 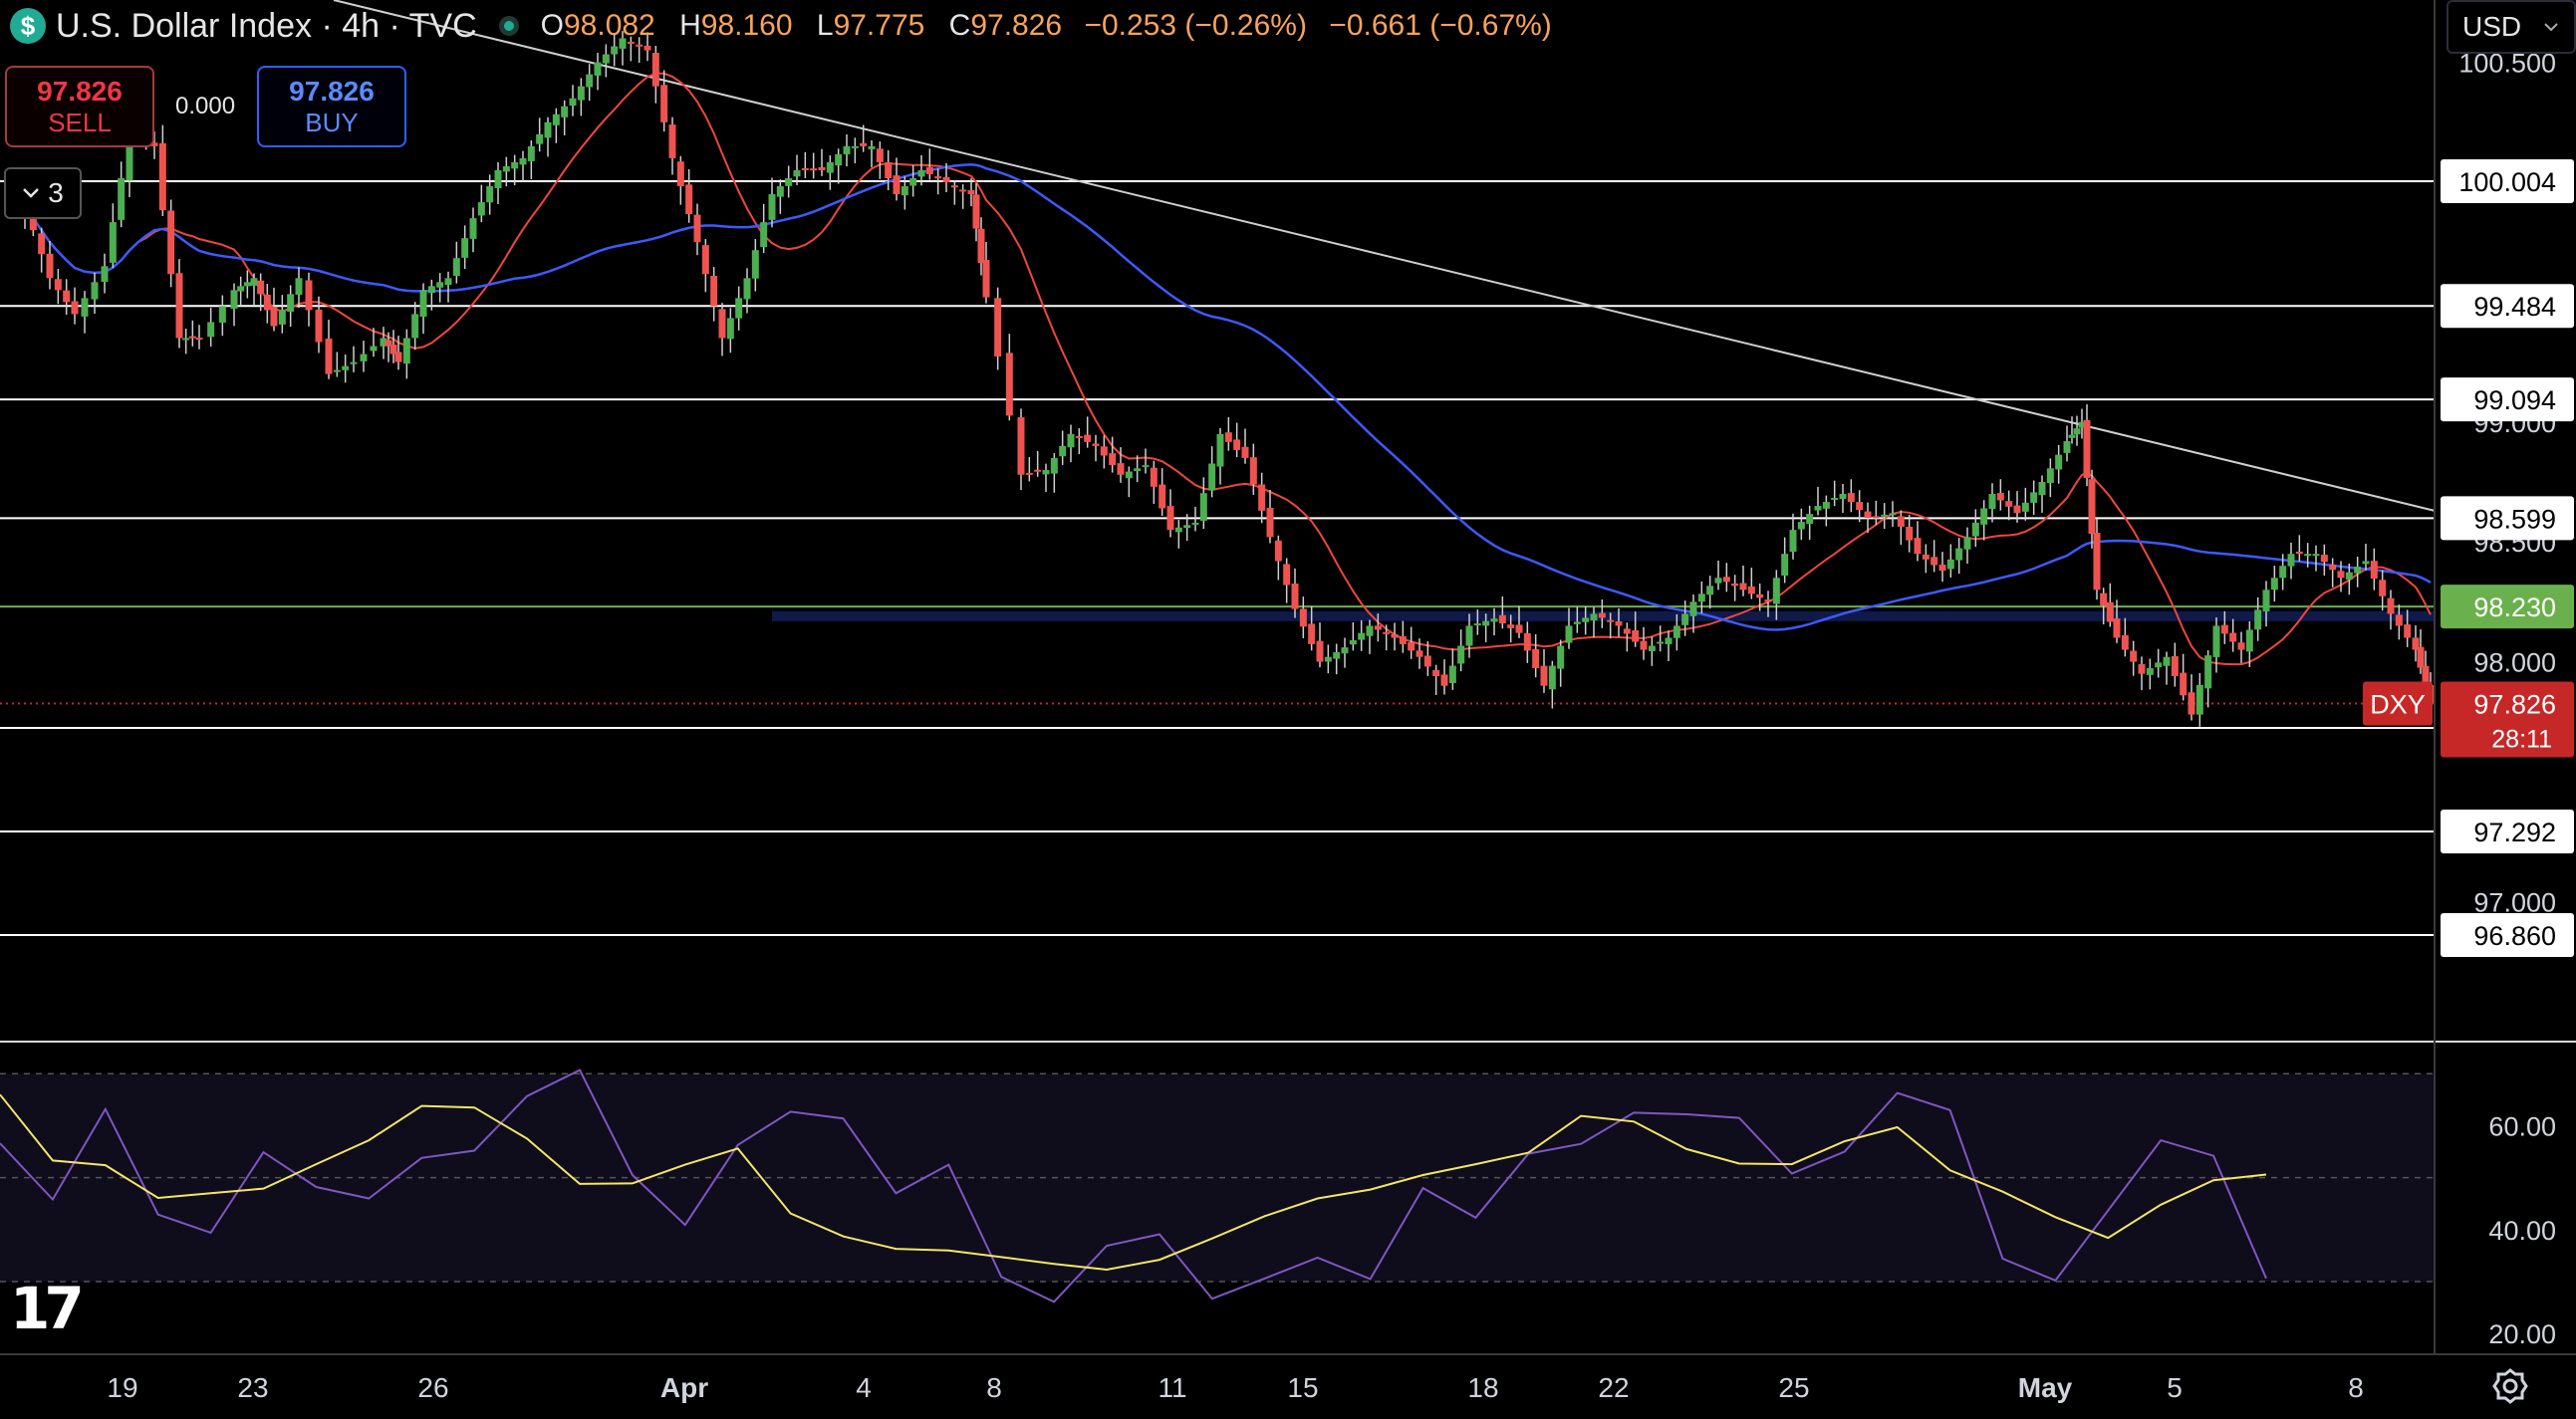 I want to click on rsi-tick-label: 20.00, so click(x=2522, y=1334).